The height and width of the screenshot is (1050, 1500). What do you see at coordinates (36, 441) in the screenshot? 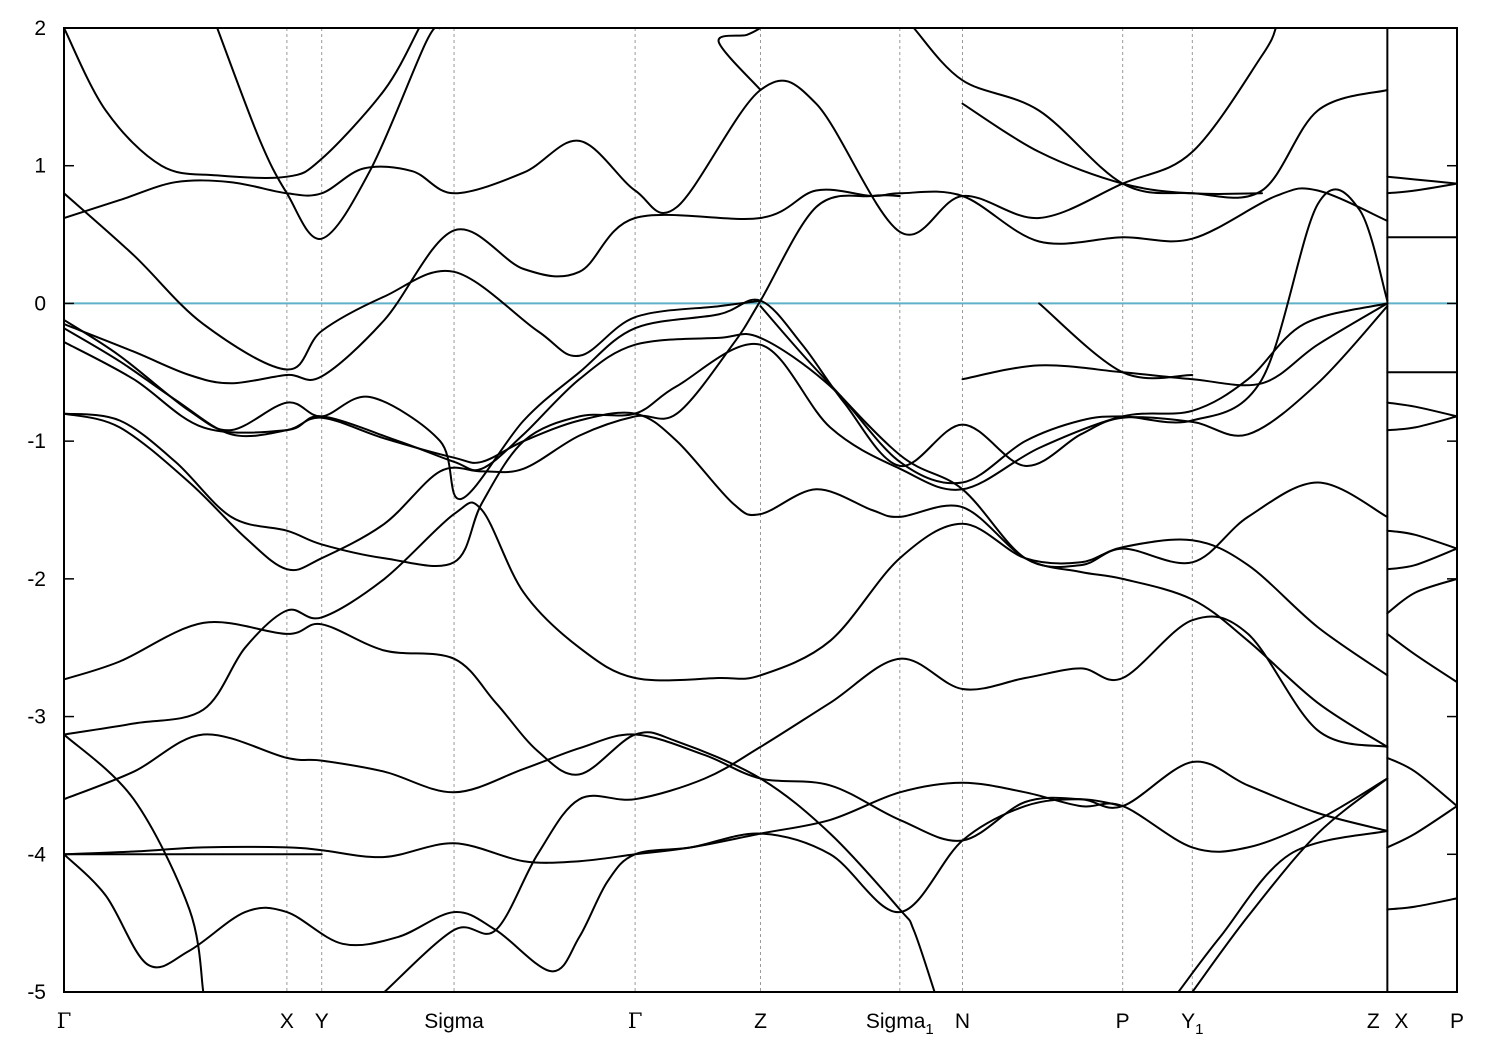
I see `y-tick-label: -1` at bounding box center [36, 441].